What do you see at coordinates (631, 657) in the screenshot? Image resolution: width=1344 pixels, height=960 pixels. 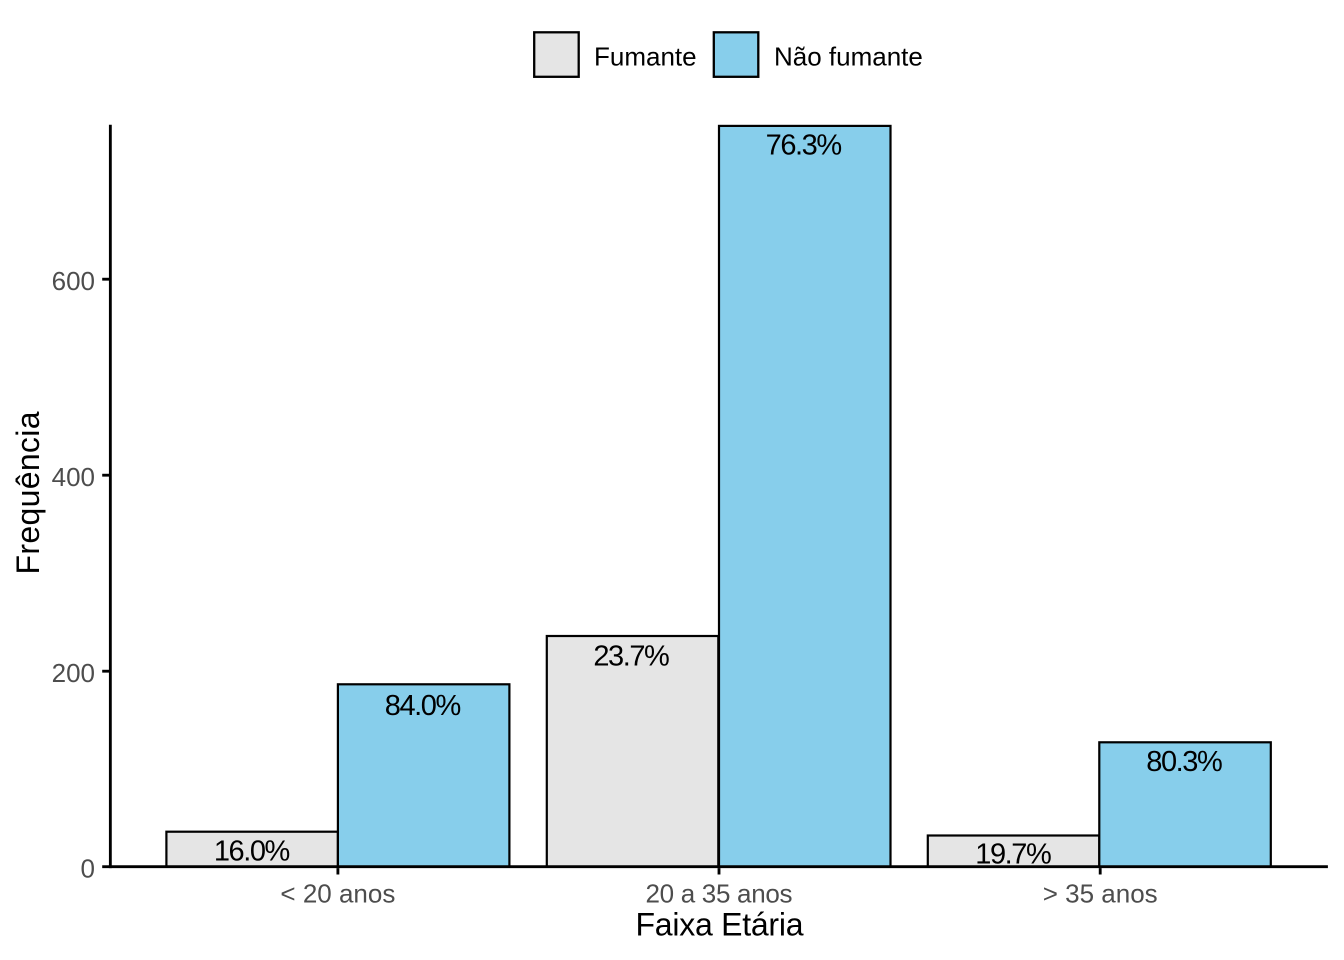 I see `svg-text: 23.7%` at bounding box center [631, 657].